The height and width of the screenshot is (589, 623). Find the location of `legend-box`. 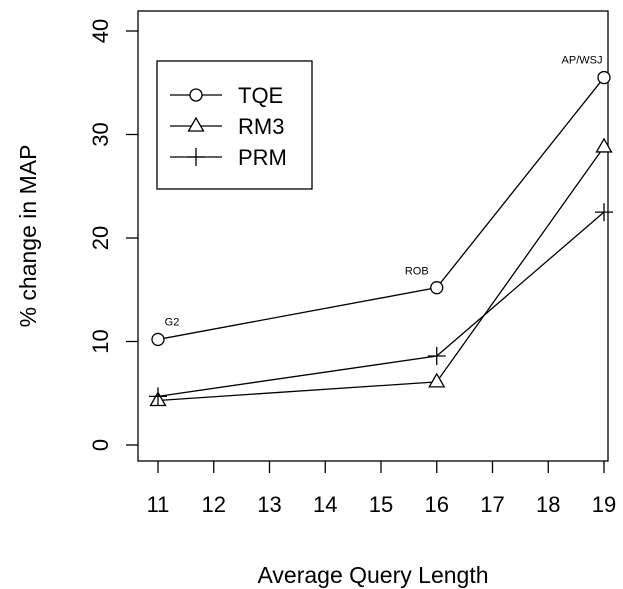

legend-box is located at coordinates (234, 125).